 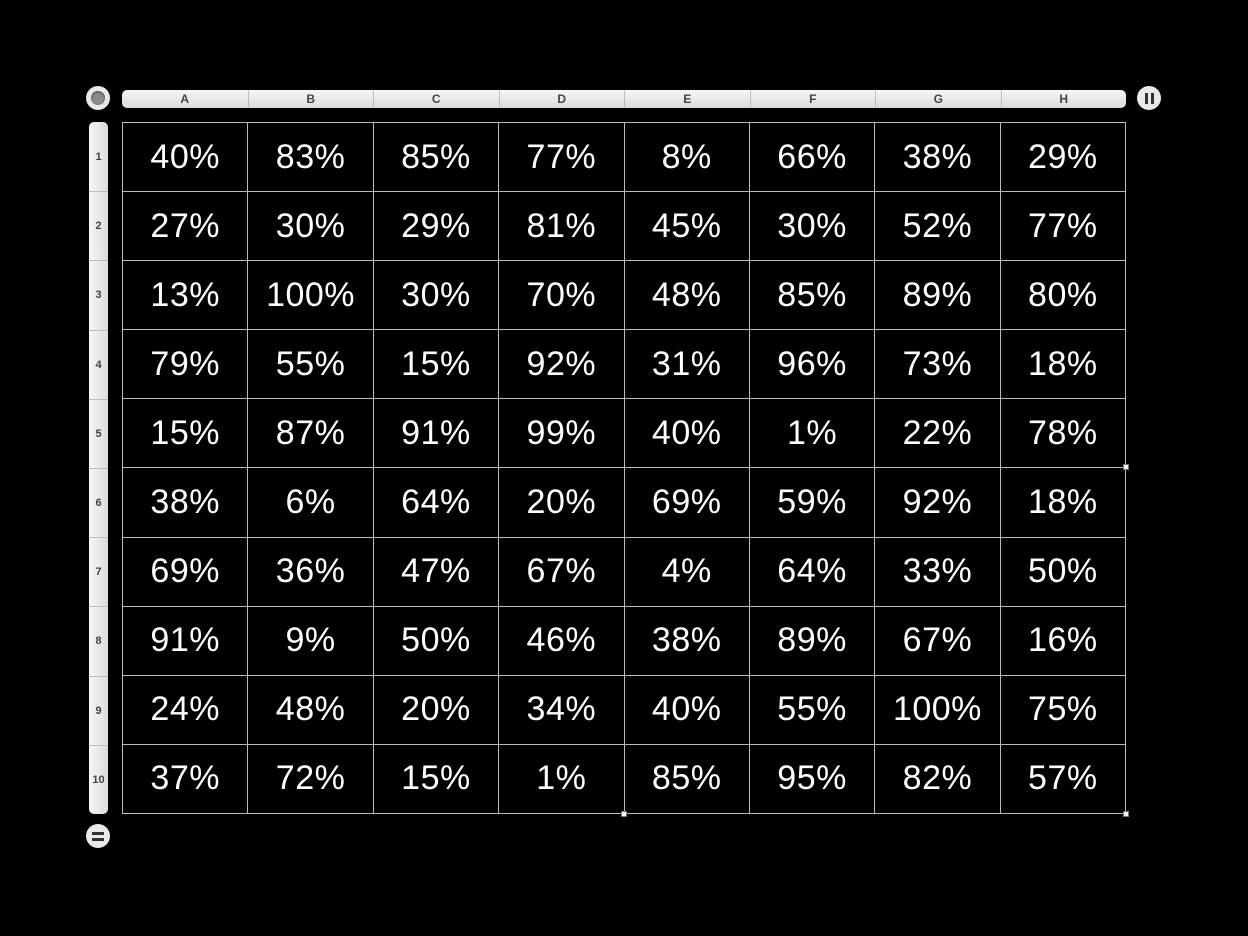 I want to click on row-header-2: 2, so click(x=98, y=225).